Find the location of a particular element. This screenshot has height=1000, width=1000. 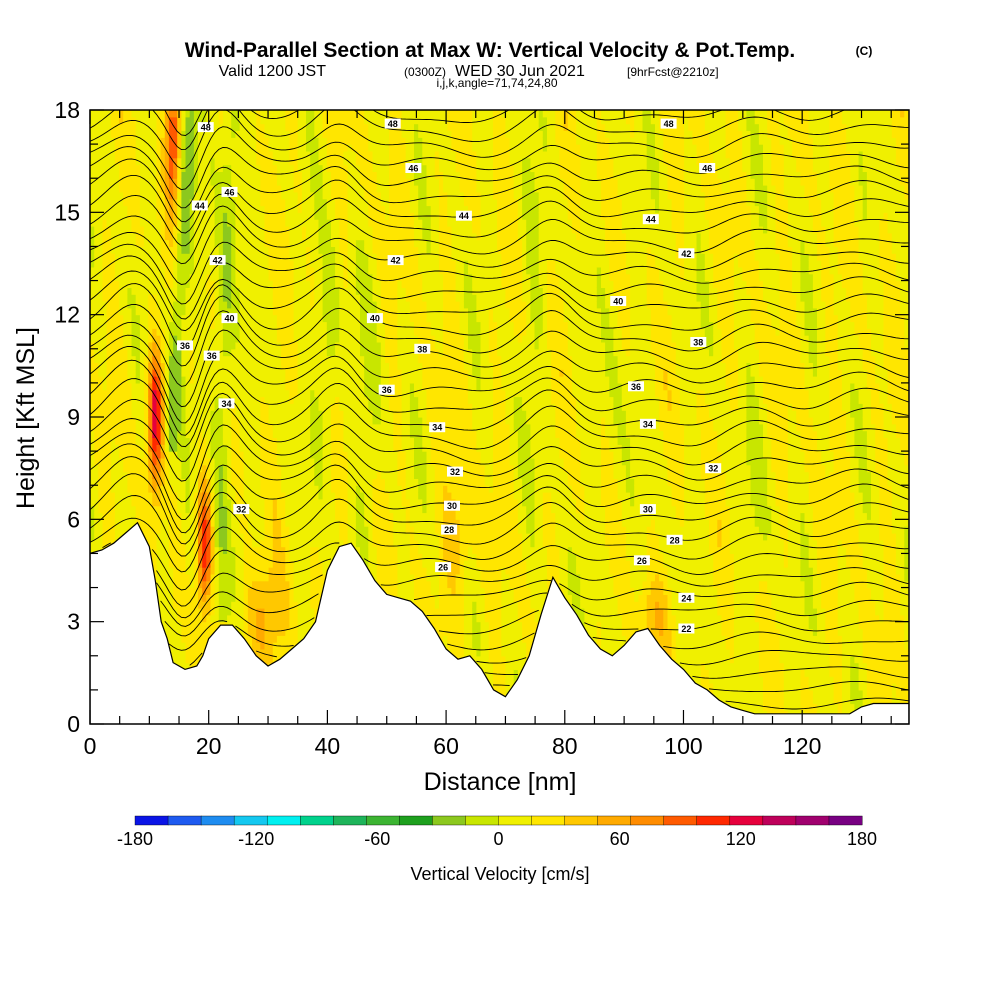

theta-contour-label: 36 is located at coordinates (185, 346).